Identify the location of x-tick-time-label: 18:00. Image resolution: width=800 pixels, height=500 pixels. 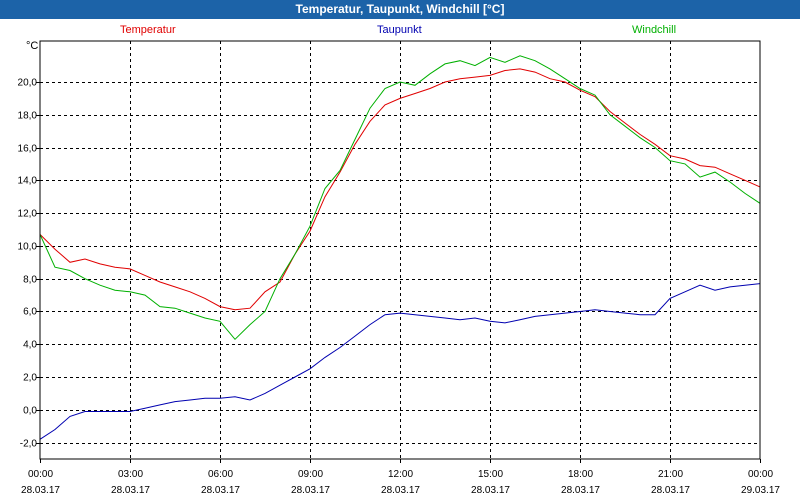
(580, 474).